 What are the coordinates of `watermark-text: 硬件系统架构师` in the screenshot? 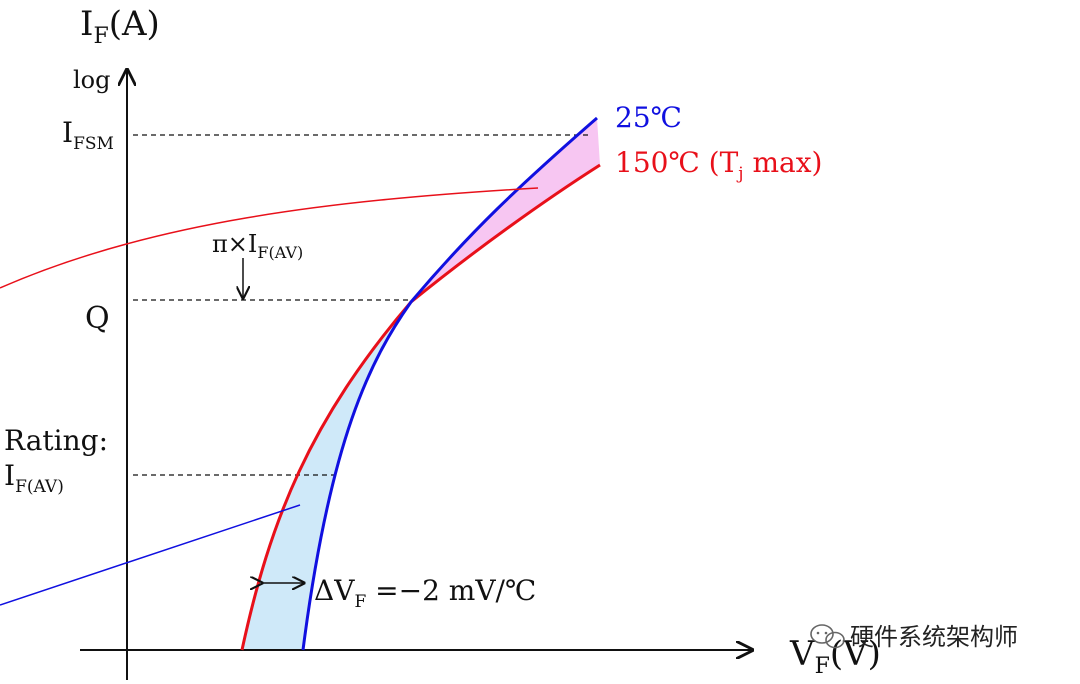 It's located at (934, 637).